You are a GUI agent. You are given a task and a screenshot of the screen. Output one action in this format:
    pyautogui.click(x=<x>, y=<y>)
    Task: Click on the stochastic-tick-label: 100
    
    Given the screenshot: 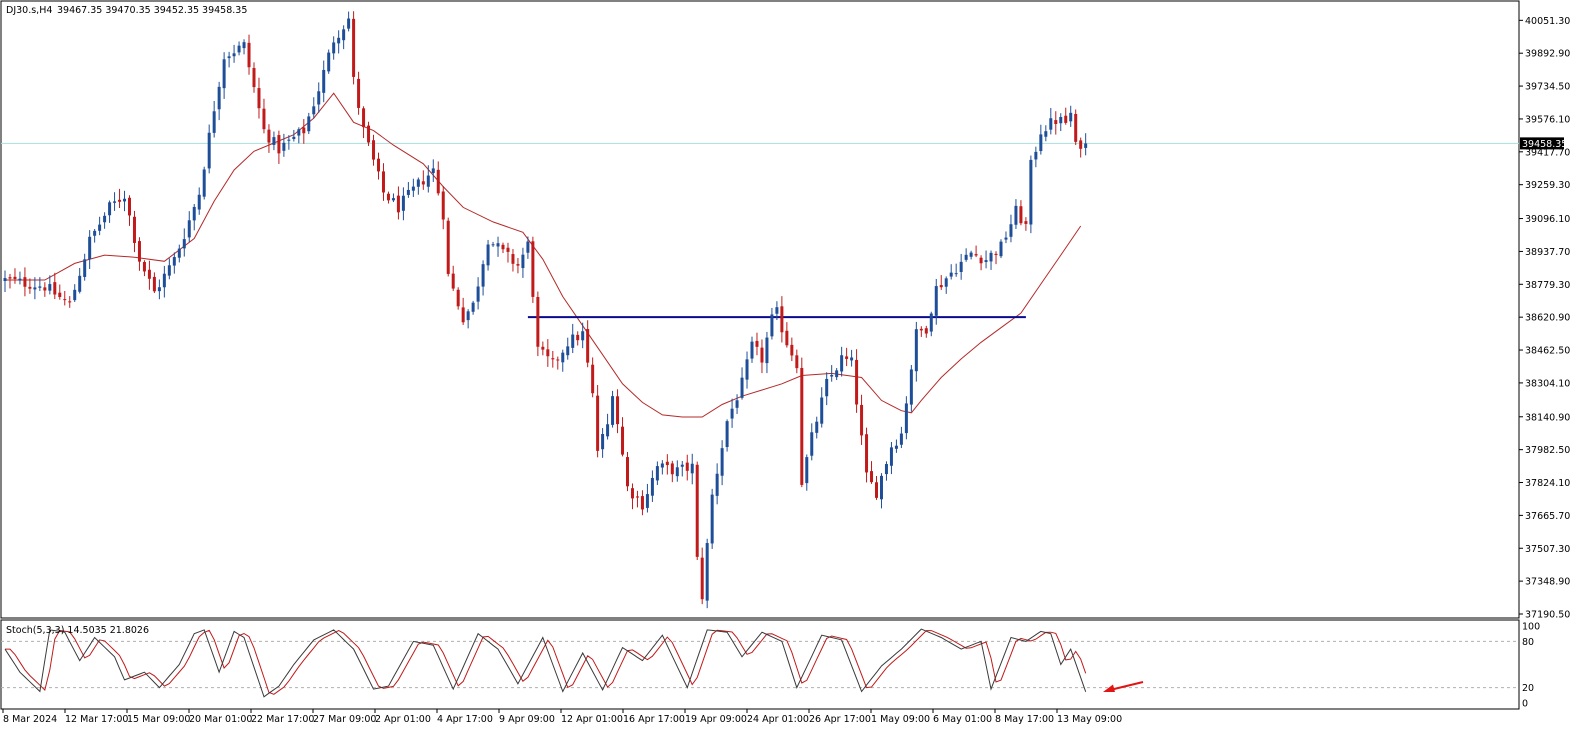 What is the action you would take?
    pyautogui.click(x=1531, y=627)
    